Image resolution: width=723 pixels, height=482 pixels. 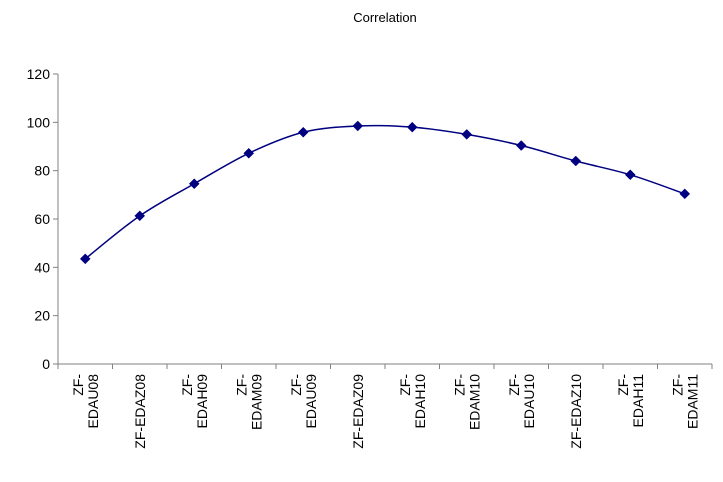 I want to click on x-tick-label-line: EDAU09, so click(x=311, y=401).